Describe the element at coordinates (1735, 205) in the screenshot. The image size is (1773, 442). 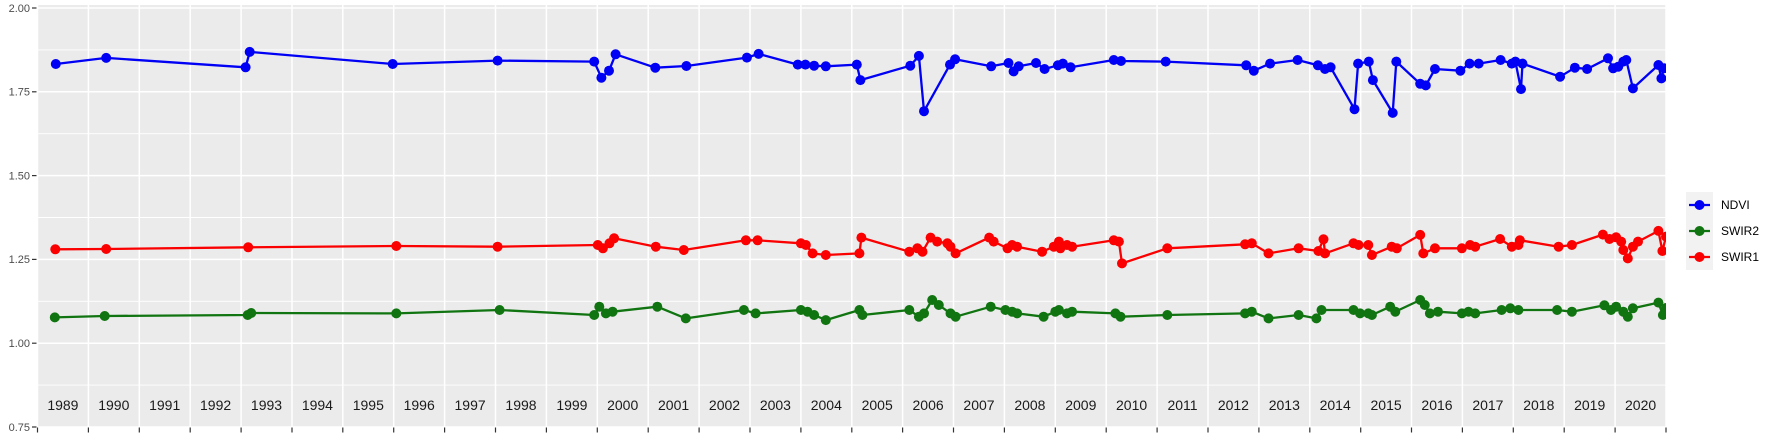
I see `legend-label-ndvi: NDVI` at that location.